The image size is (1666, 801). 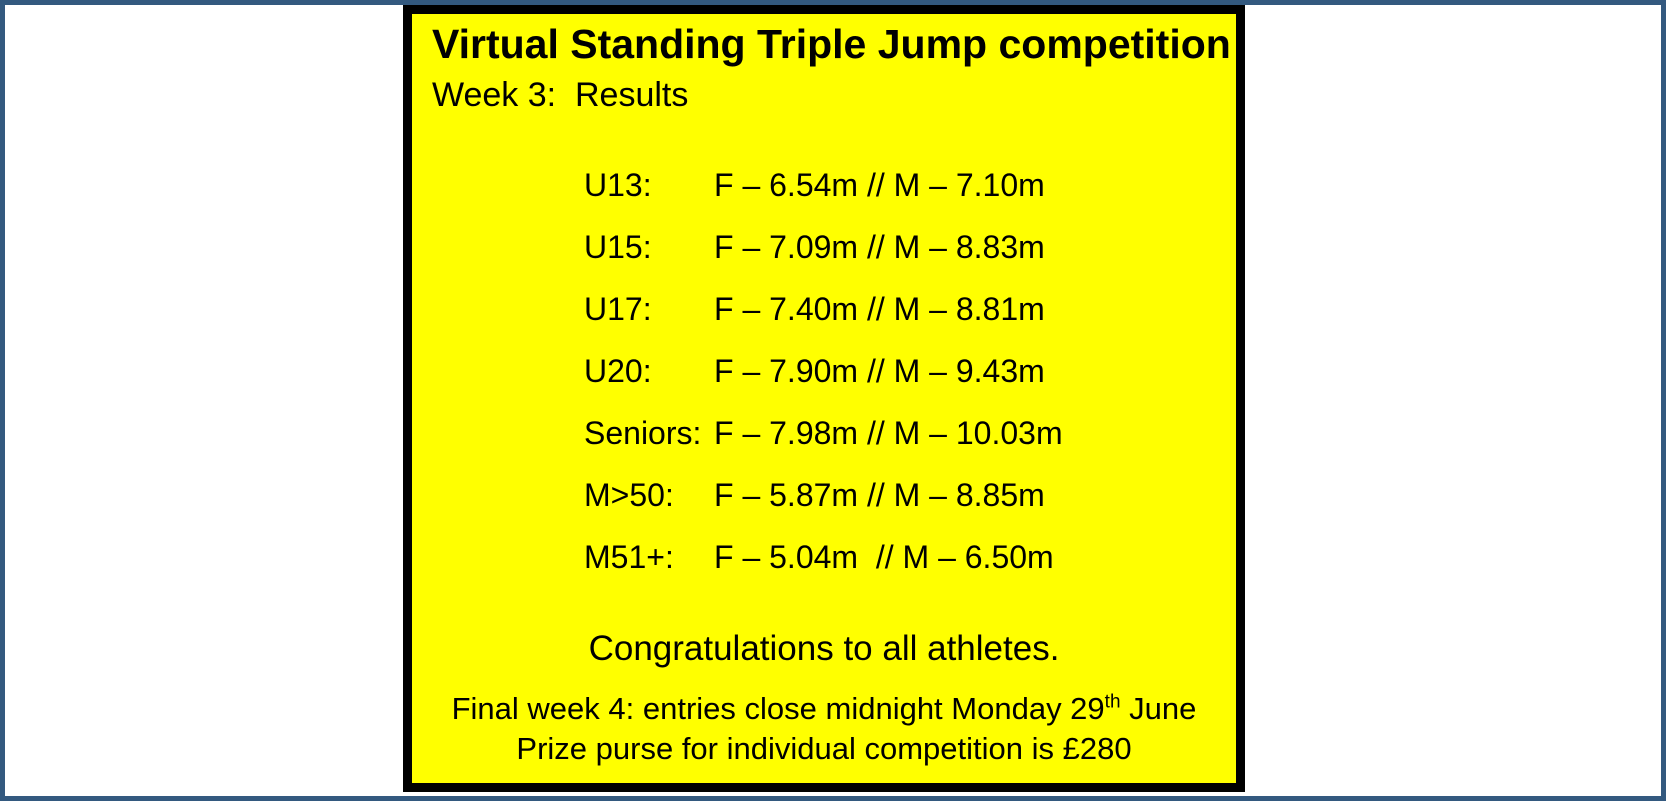 I want to click on result-category: U15:, so click(x=618, y=246).